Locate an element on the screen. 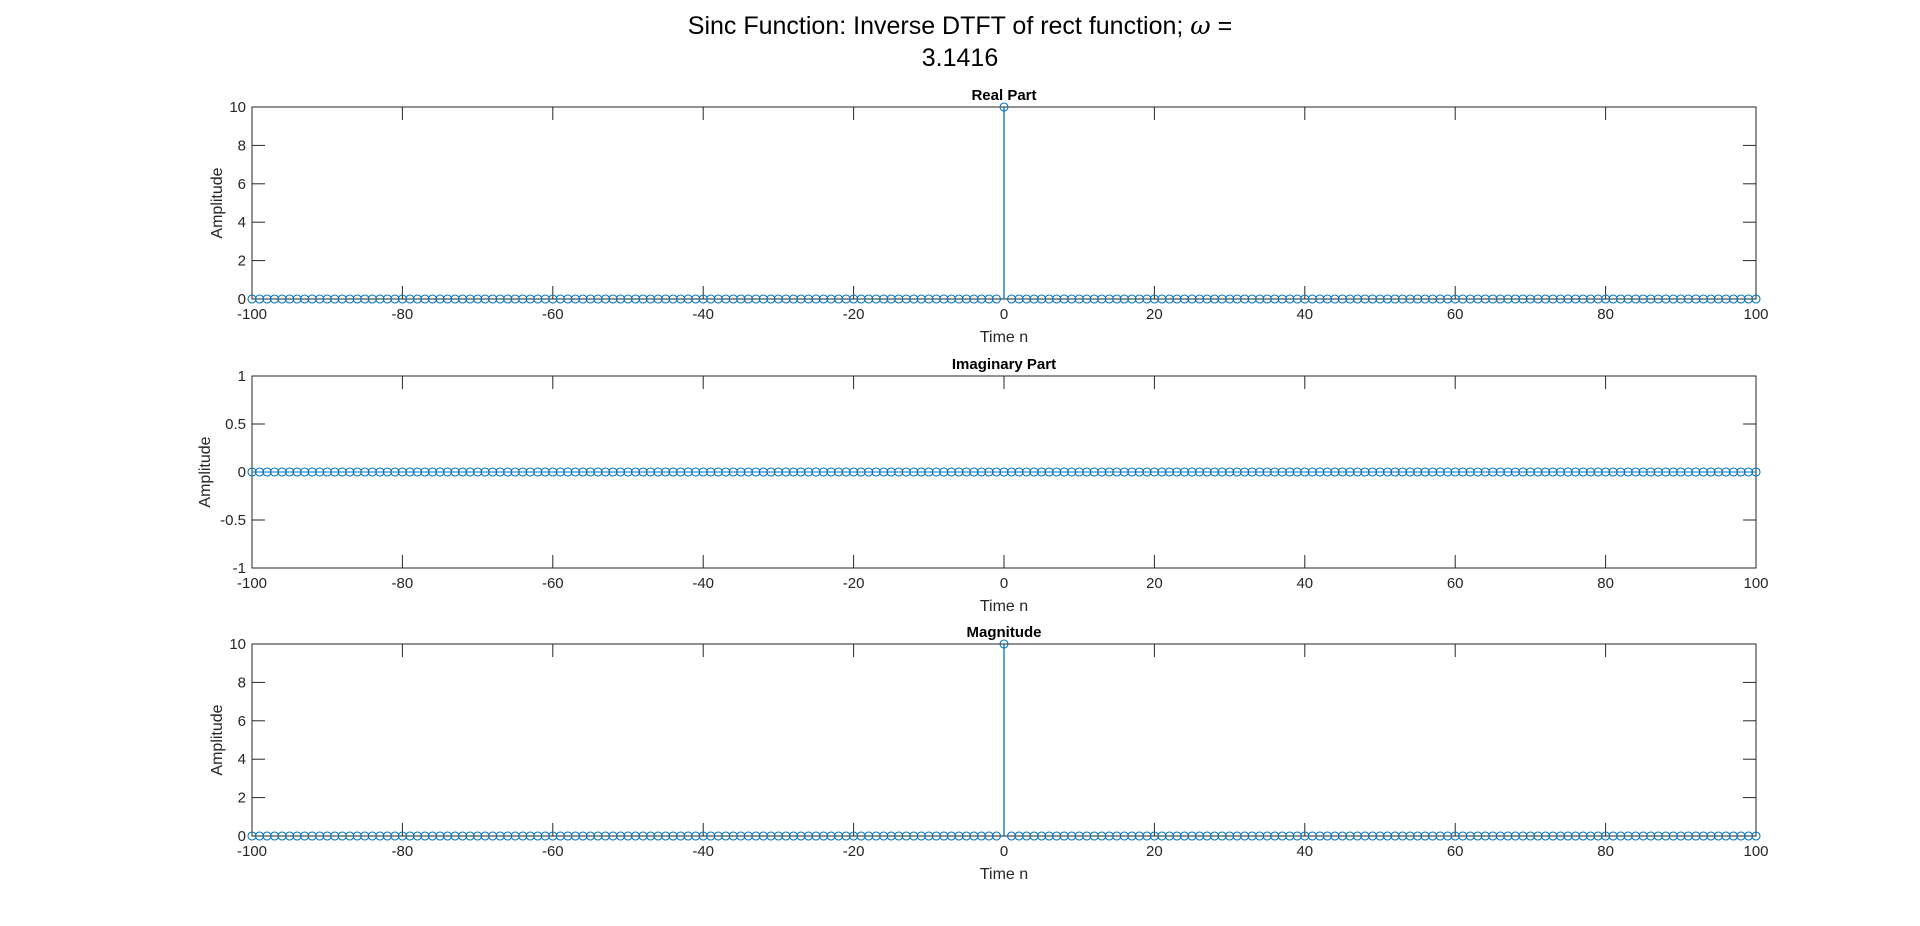 This screenshot has width=1920, height=926. subplot-1-ytick-label: 4 is located at coordinates (242, 222).